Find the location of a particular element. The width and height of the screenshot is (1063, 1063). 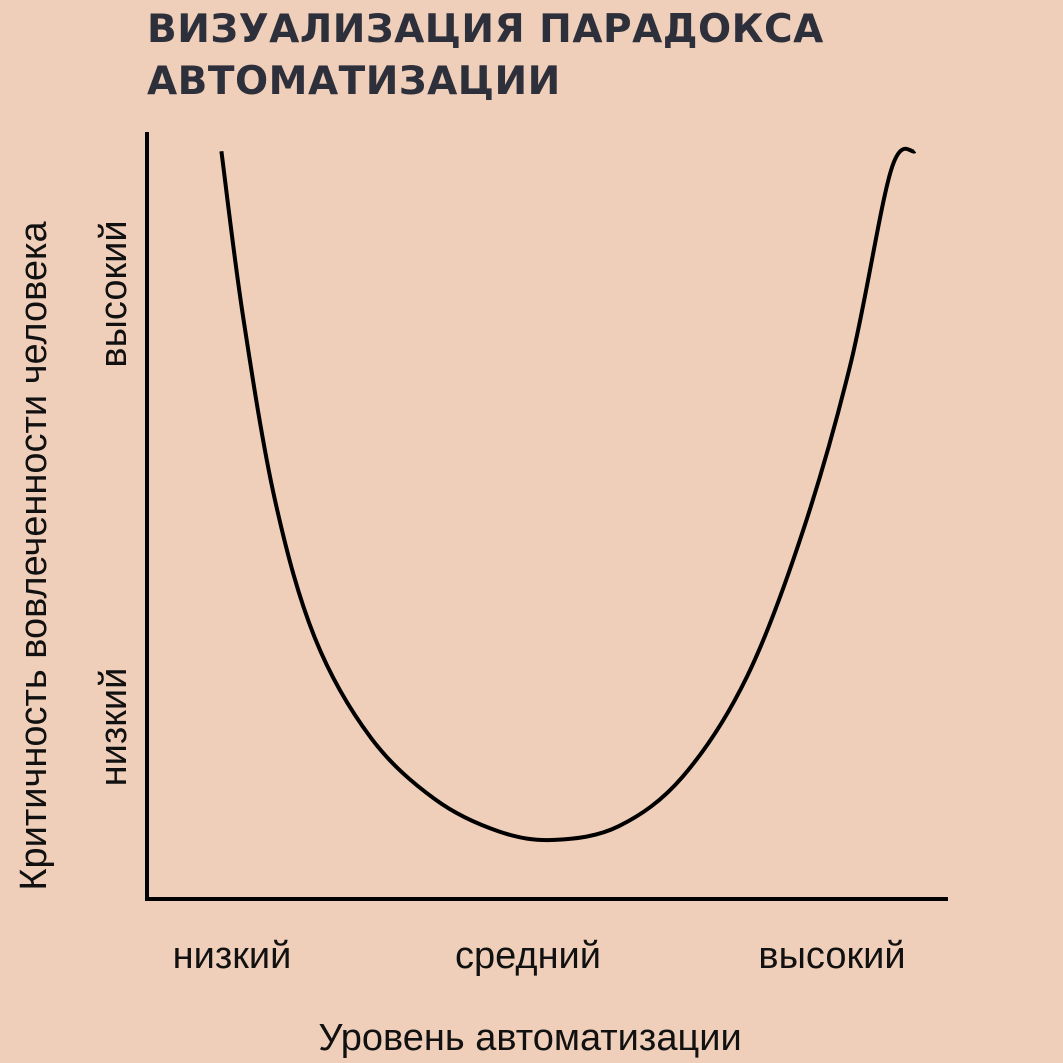

x-tick-label-high: высокий is located at coordinates (831, 956).